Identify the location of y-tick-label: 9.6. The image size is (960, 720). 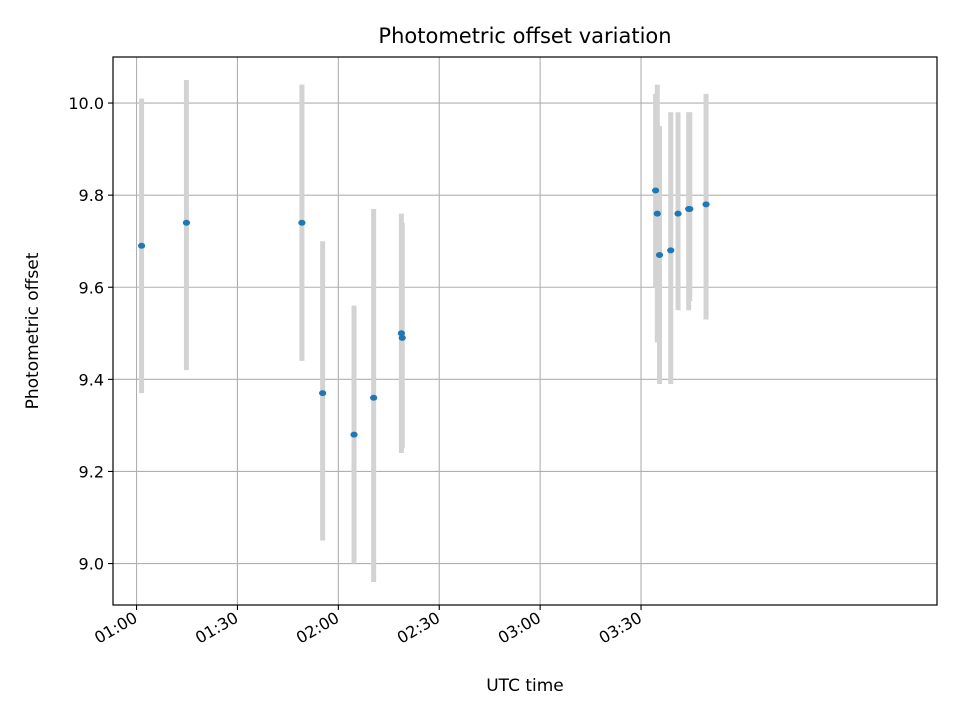
(91, 287).